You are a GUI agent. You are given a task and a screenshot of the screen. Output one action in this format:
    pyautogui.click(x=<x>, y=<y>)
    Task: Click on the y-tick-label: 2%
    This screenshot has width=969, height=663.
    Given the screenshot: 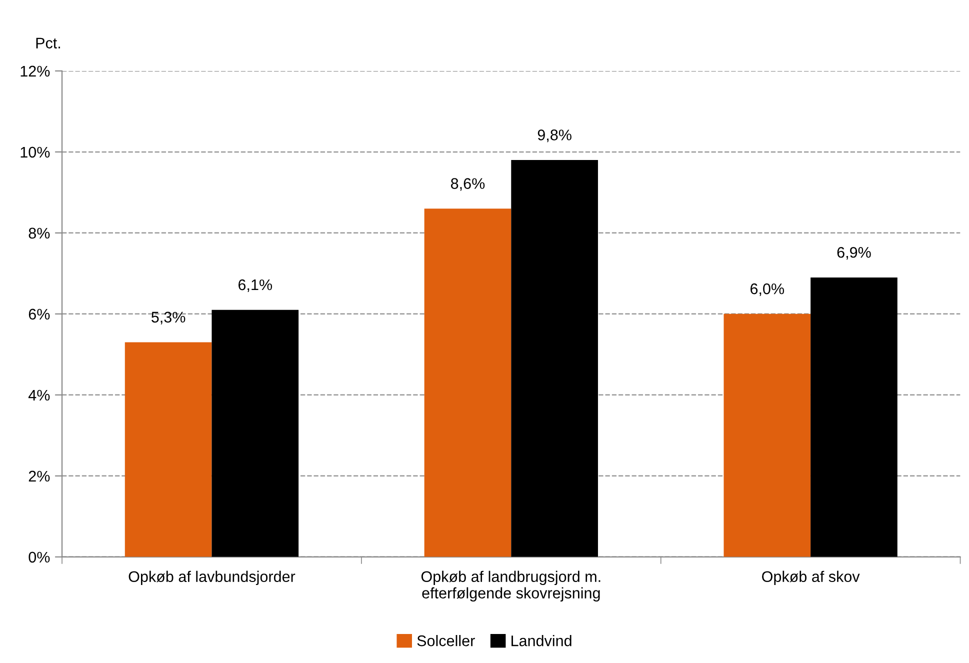 What is the action you would take?
    pyautogui.click(x=39, y=476)
    